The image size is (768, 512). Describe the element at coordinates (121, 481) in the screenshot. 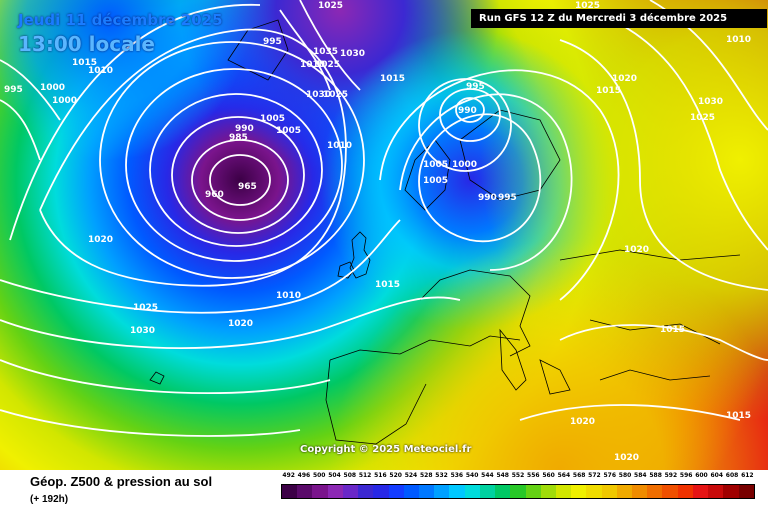

I see `map-title: Géop. Z500 & pression au sol` at that location.